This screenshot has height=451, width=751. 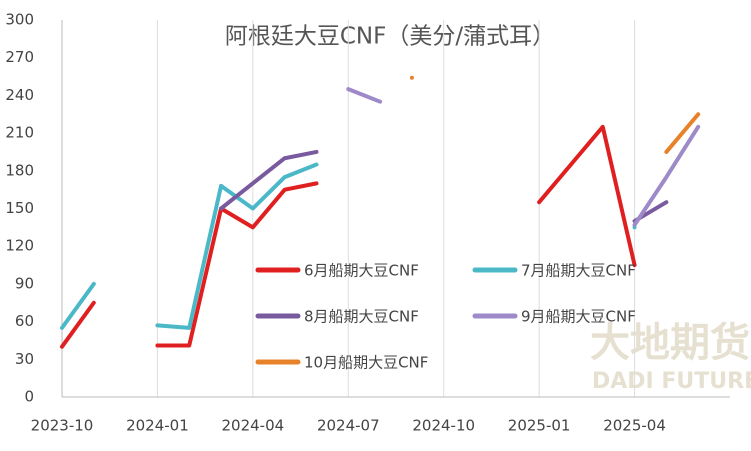 What do you see at coordinates (366, 363) in the screenshot?
I see `legend-label: 10月船期大豆CNF` at bounding box center [366, 363].